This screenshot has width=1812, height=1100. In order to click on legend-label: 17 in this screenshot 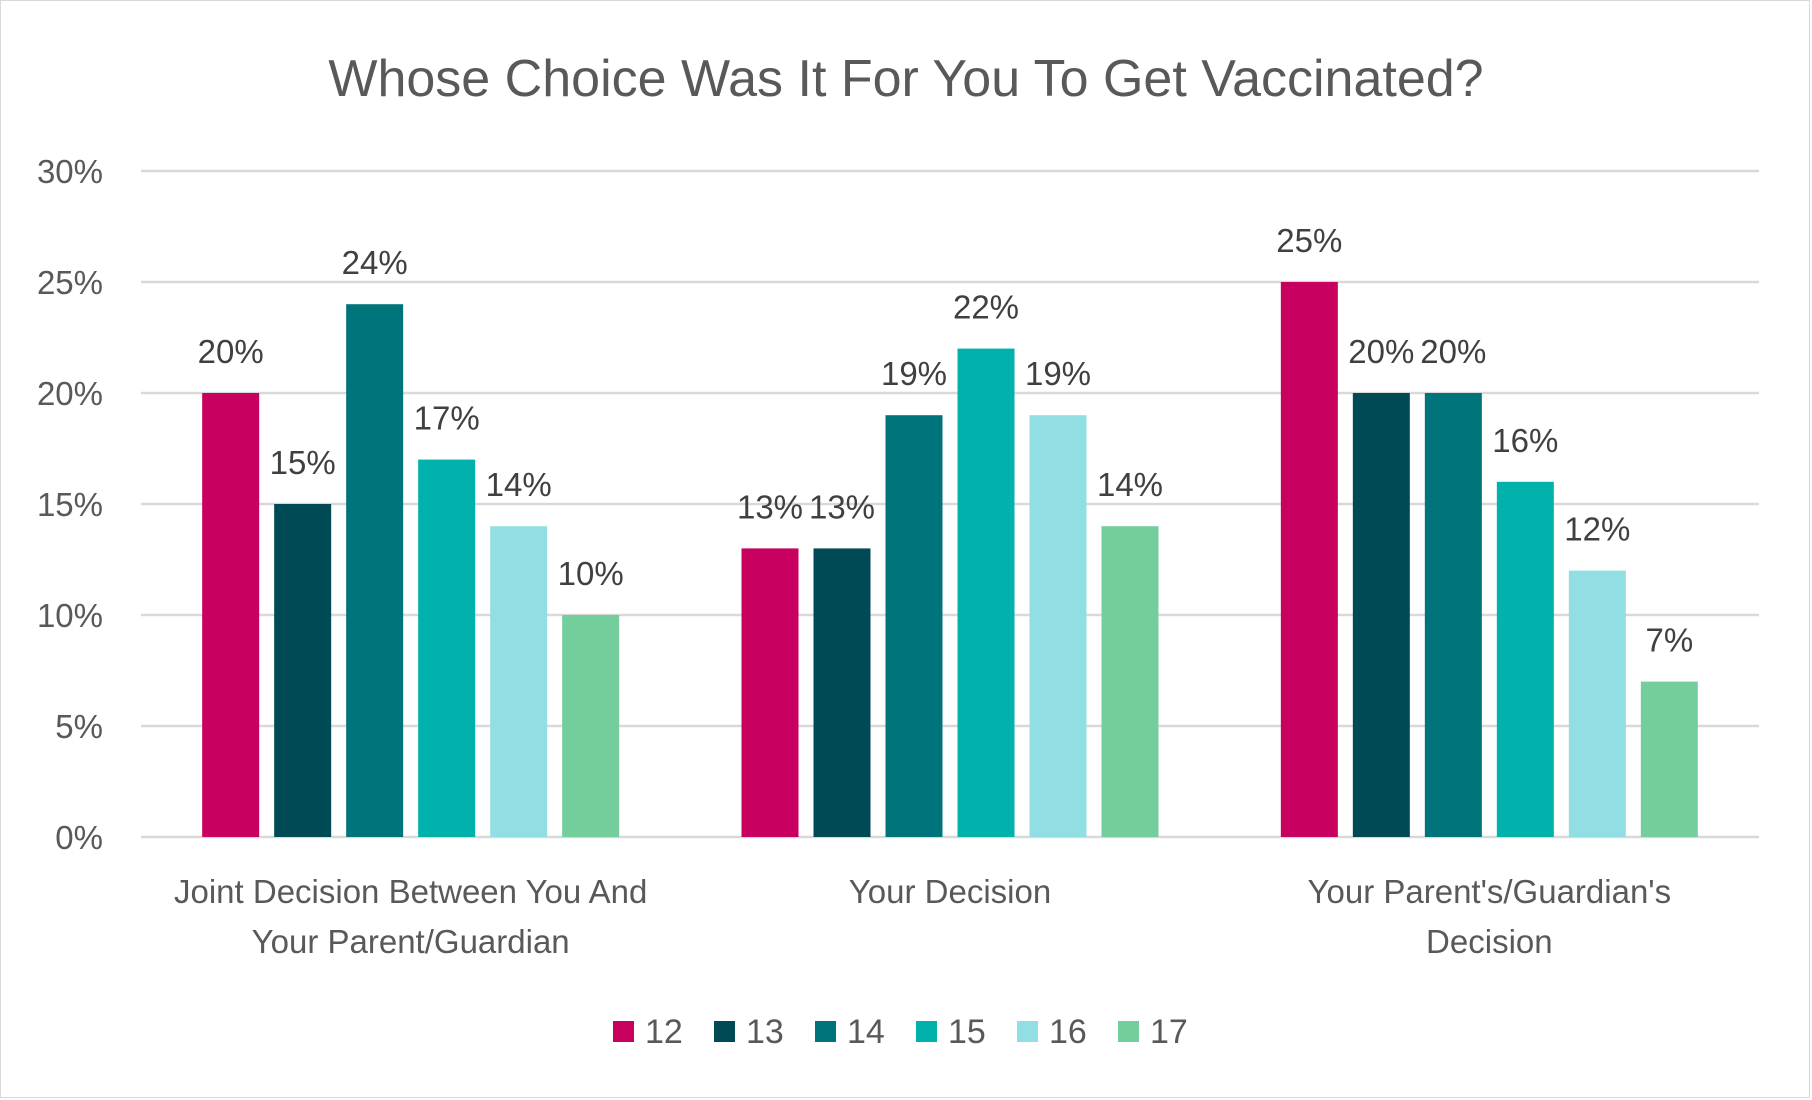, I will do `click(1169, 1032)`.